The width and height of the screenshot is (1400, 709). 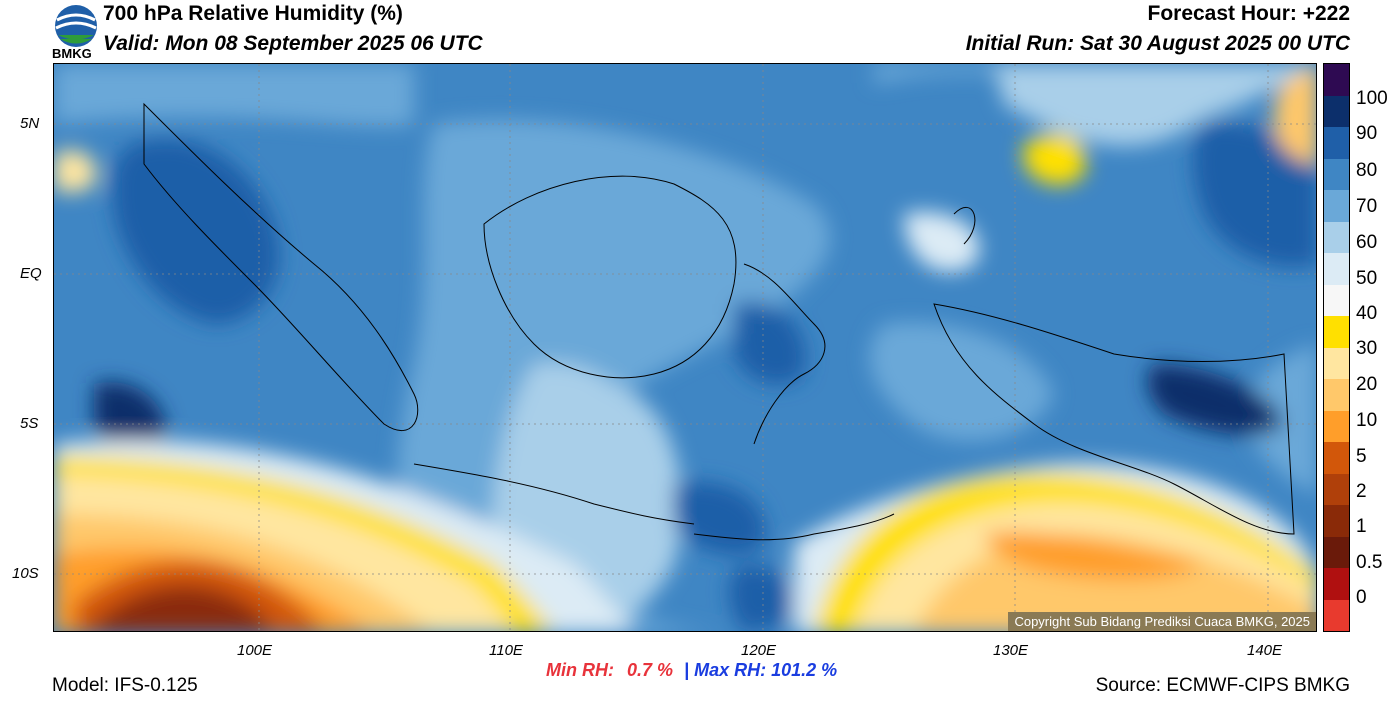 What do you see at coordinates (1367, 278) in the screenshot?
I see `colorbar-label-50: 50` at bounding box center [1367, 278].